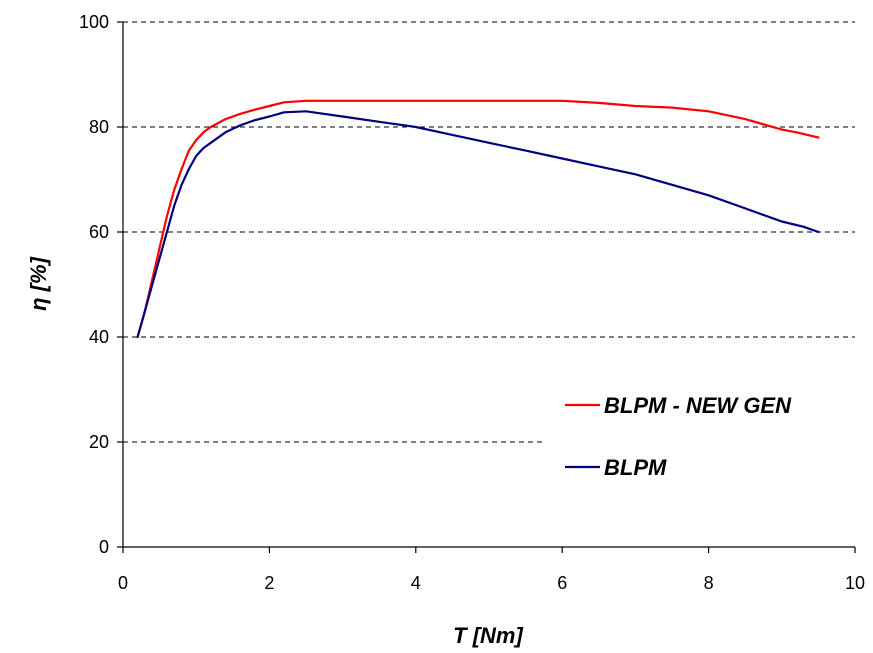 The height and width of the screenshot is (653, 873). What do you see at coordinates (104, 547) in the screenshot?
I see `y-tick-label-0: 0` at bounding box center [104, 547].